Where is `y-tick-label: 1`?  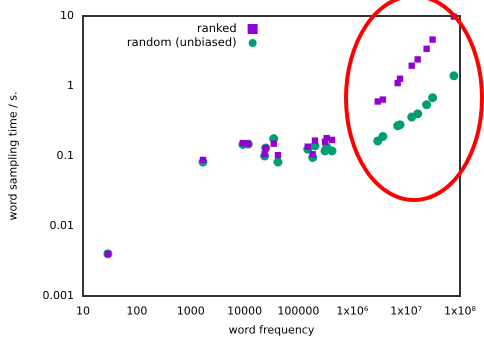 y-tick-label: 1 is located at coordinates (70, 85).